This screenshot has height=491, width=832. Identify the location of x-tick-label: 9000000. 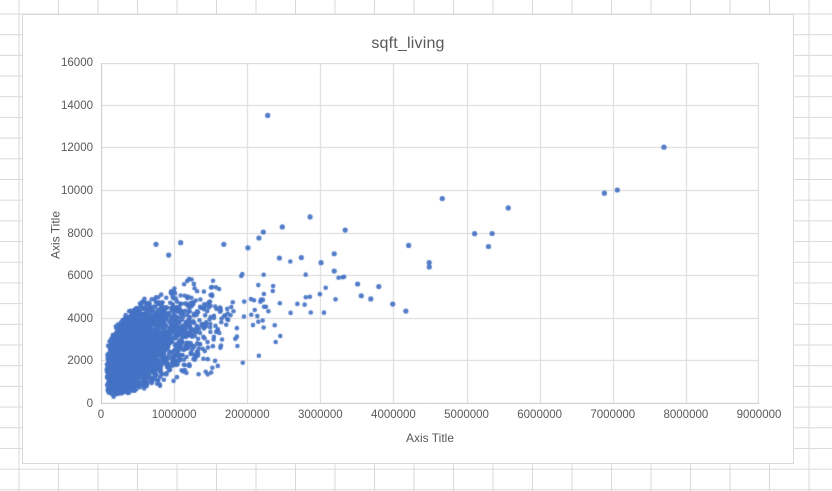
(759, 415).